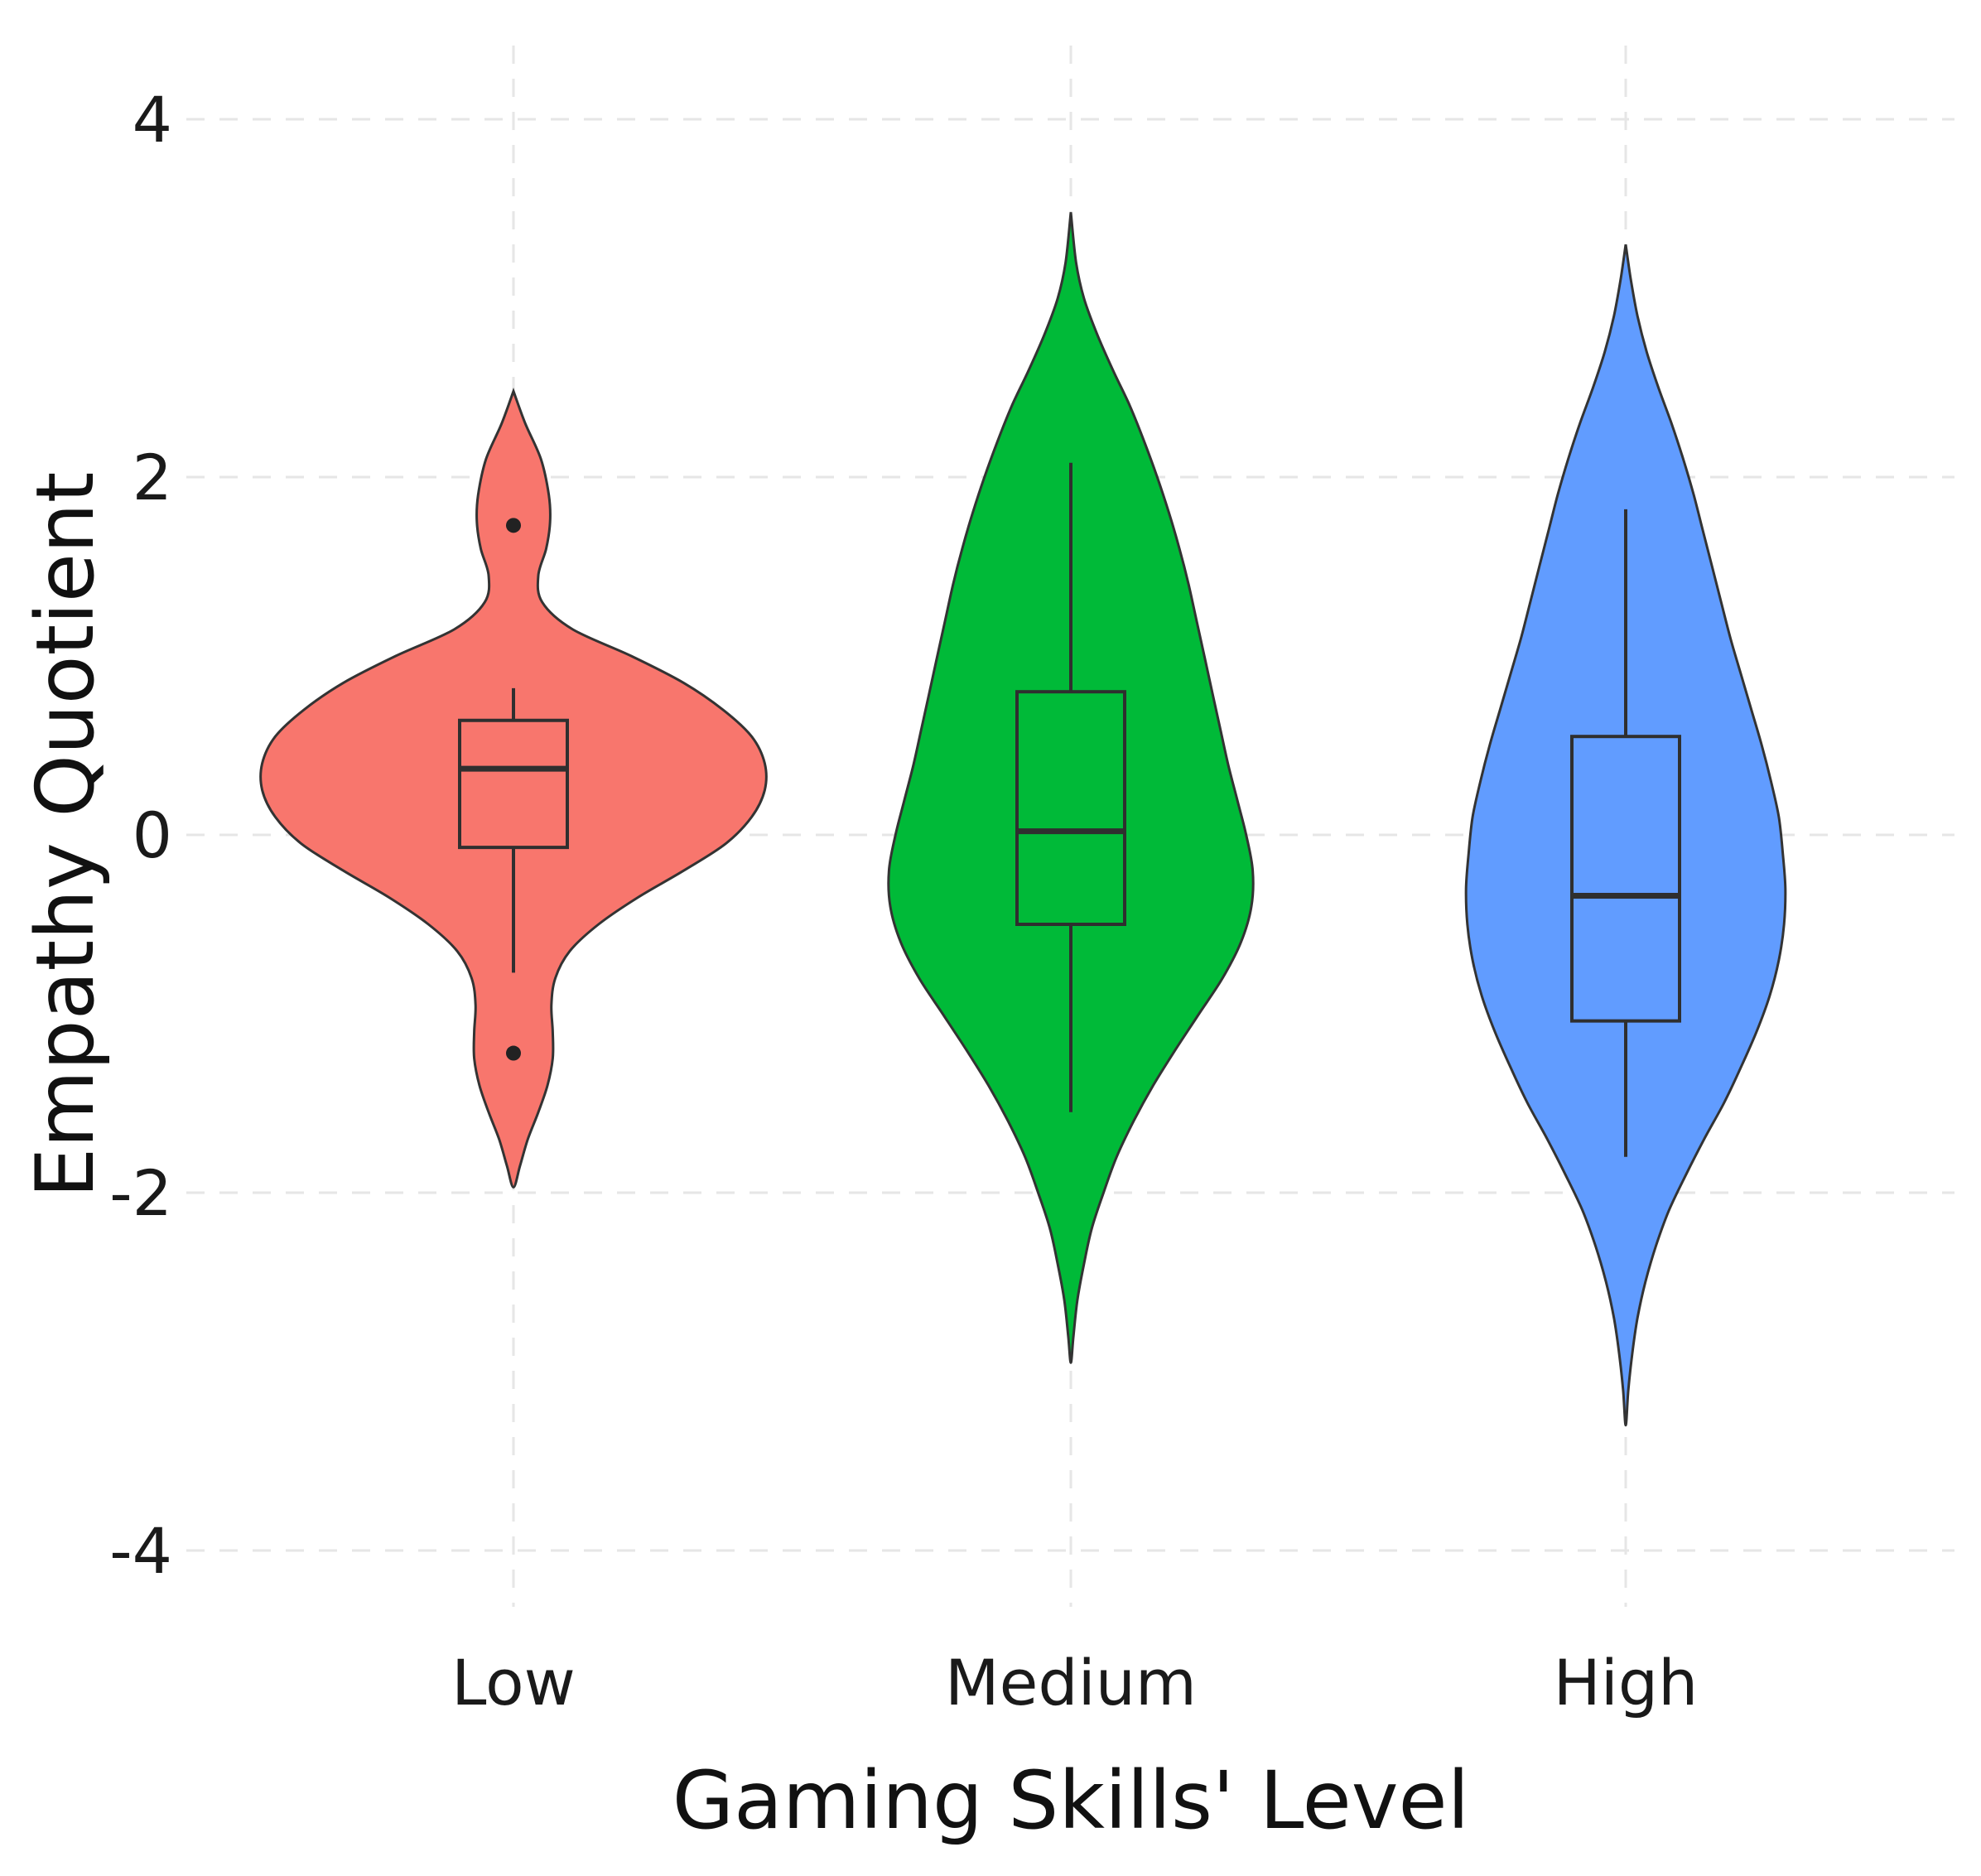  I want to click on y-tick-label: -2, so click(141, 1193).